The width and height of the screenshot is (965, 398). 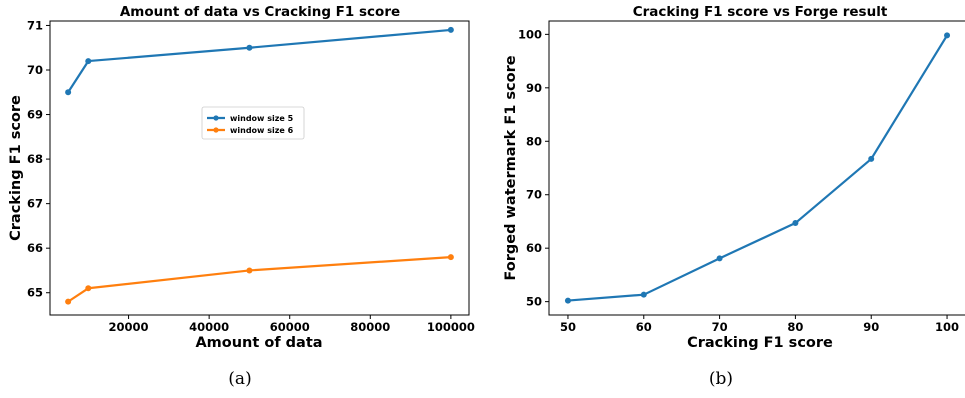 I want to click on chart-a-title: Amount of data vs Cracking F1 score, so click(x=260, y=12).